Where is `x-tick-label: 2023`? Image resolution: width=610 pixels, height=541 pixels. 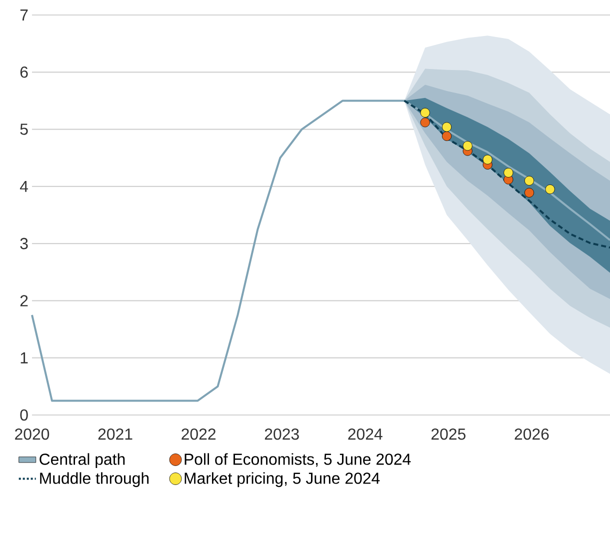
x-tick-label: 2023 is located at coordinates (281, 434).